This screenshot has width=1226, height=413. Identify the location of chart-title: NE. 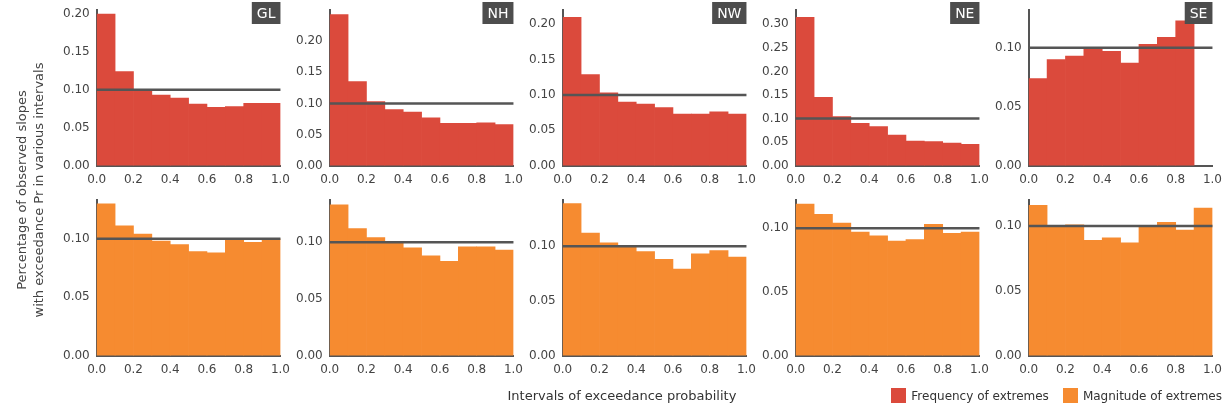
(965, 12).